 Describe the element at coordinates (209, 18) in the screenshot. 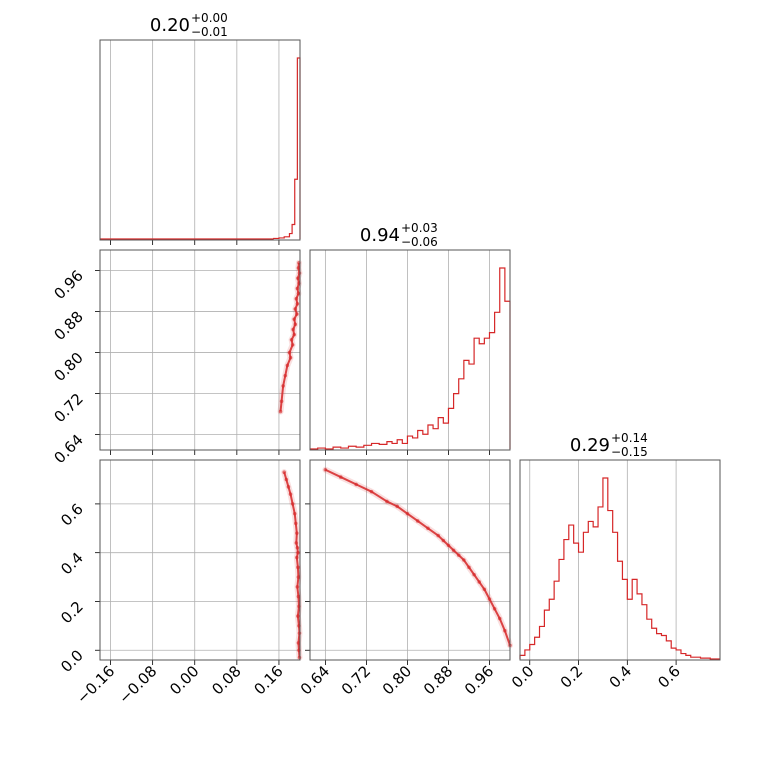

I see `title-plus-param-1: +0.00` at that location.